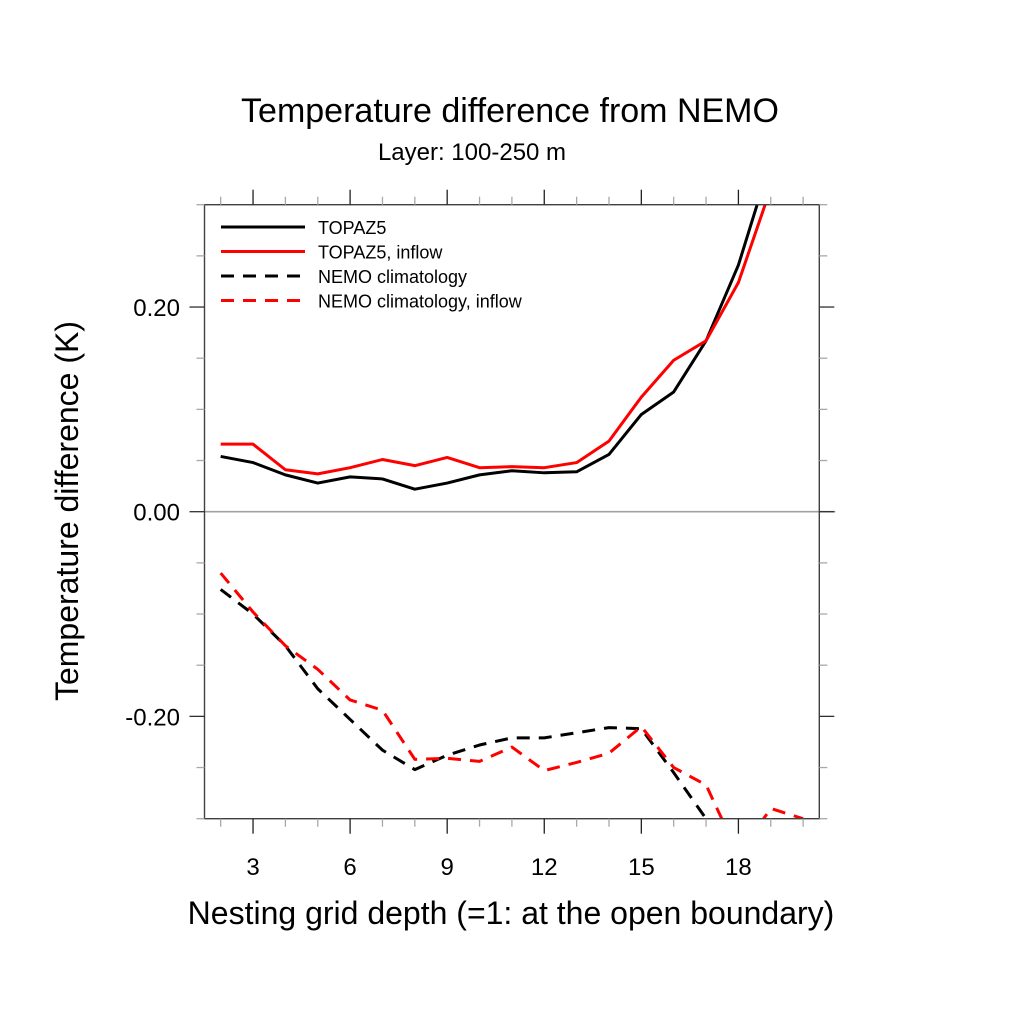 The image size is (1024, 1024). Describe the element at coordinates (252, 867) in the screenshot. I see `x-tick-label: 3` at that location.